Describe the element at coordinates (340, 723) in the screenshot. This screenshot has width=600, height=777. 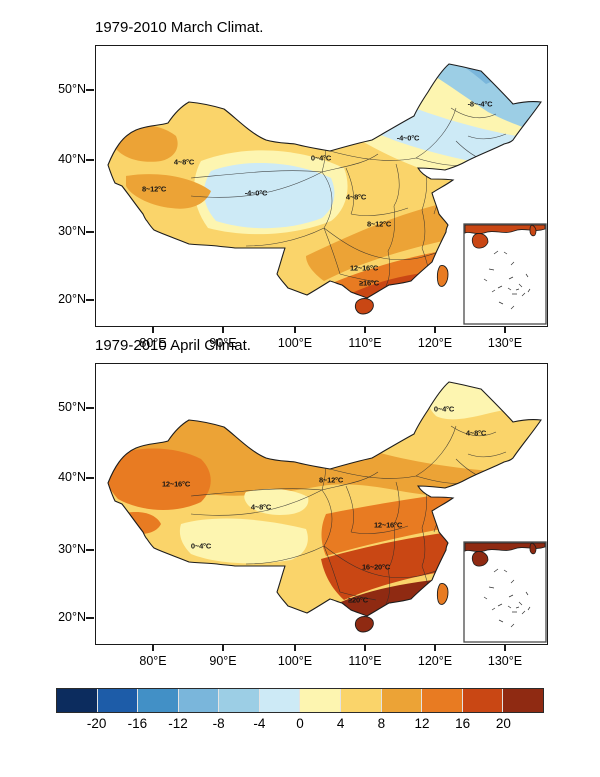
I see `colorbar-tick-label: 4` at that location.